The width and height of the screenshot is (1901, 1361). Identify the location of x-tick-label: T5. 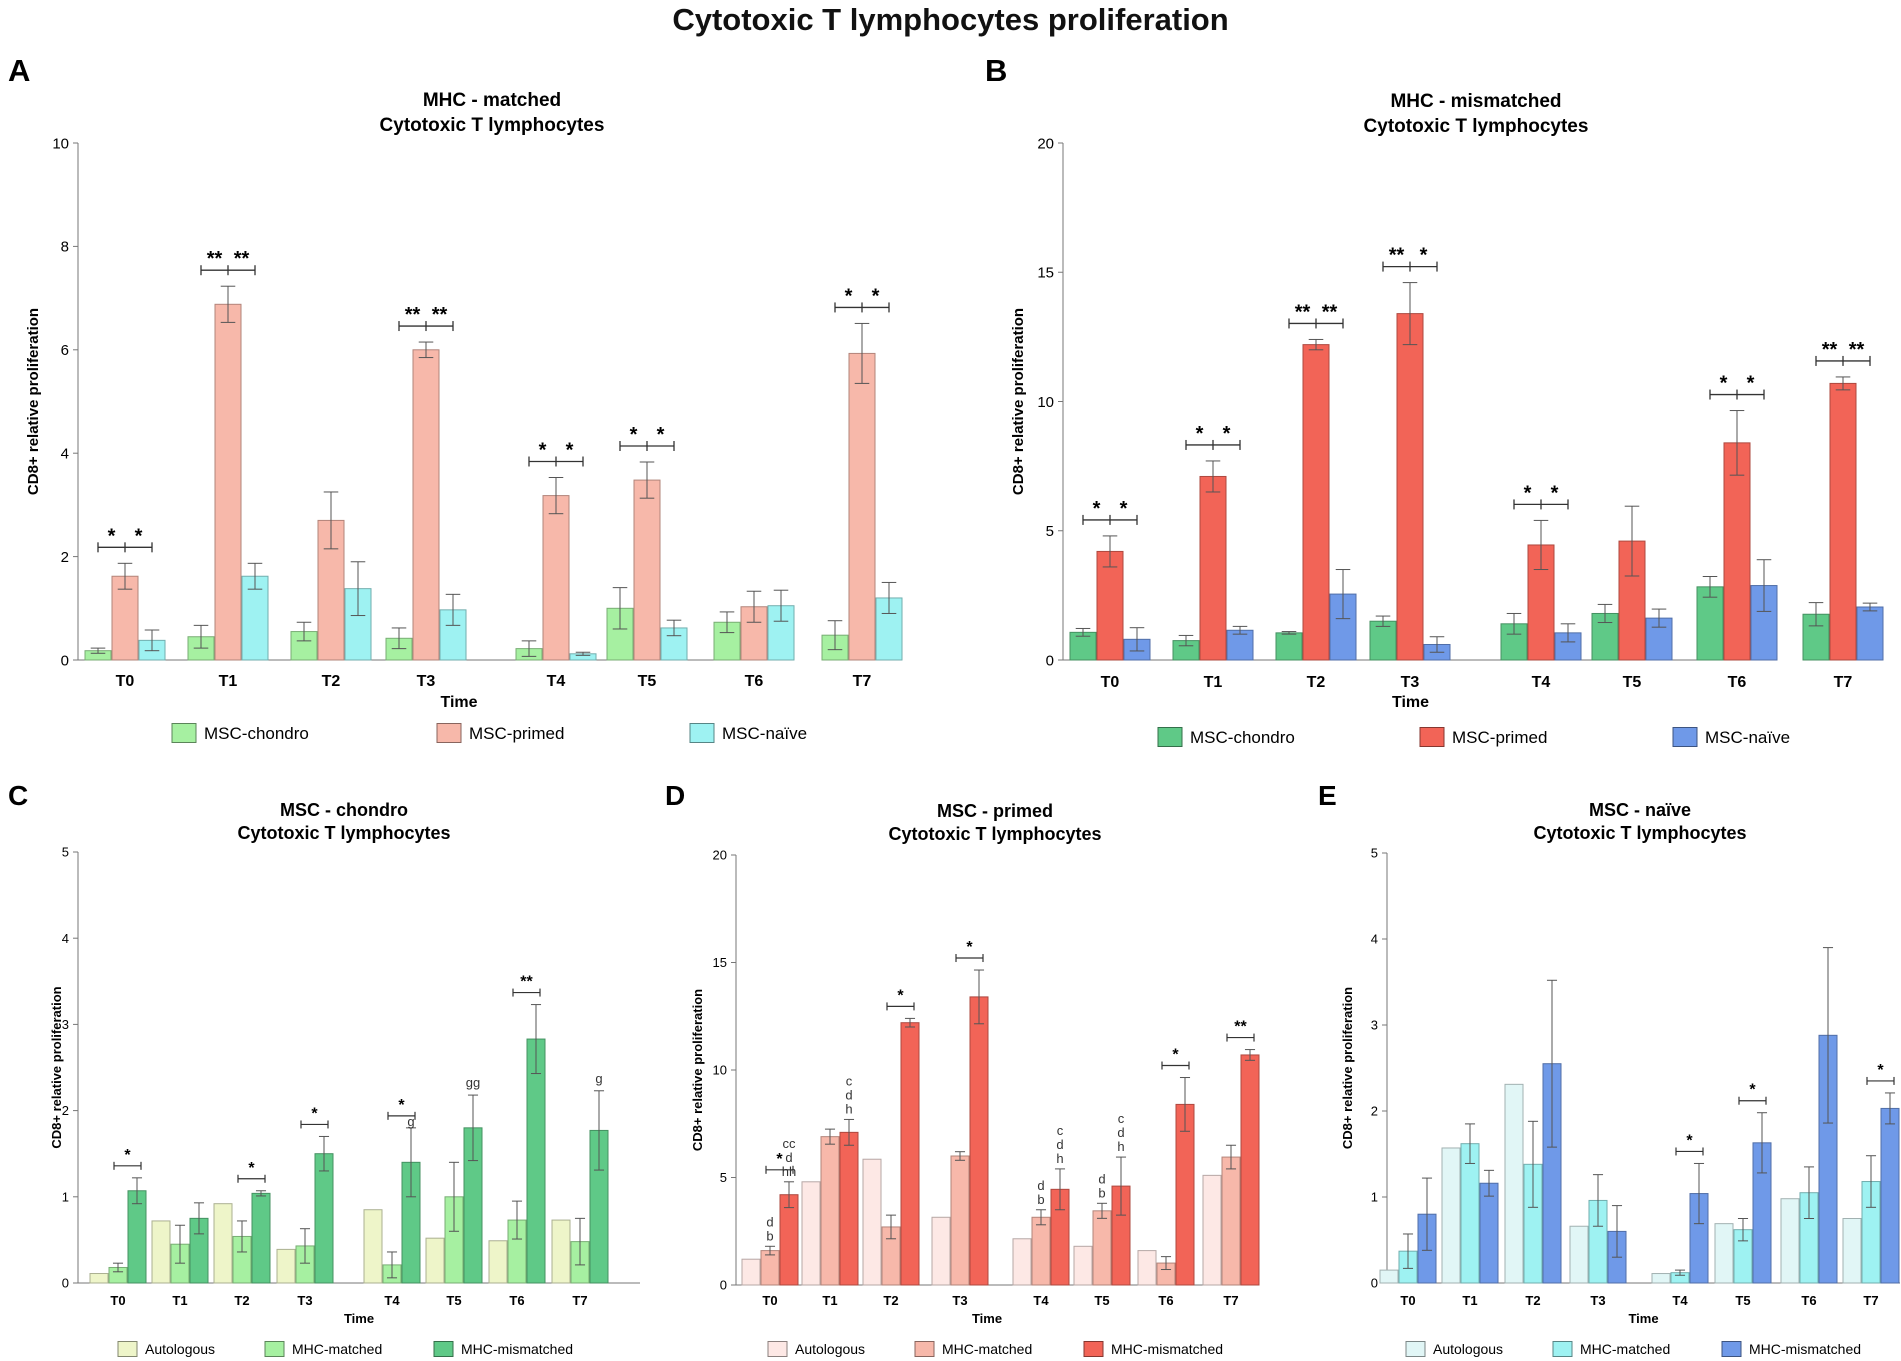
(453, 1300).